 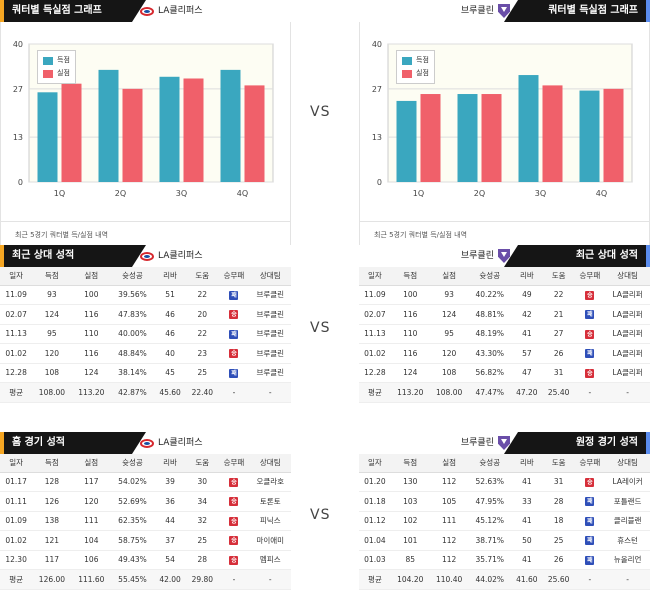 What do you see at coordinates (234, 521) in the screenshot?
I see `result-badge: 승` at bounding box center [234, 521].